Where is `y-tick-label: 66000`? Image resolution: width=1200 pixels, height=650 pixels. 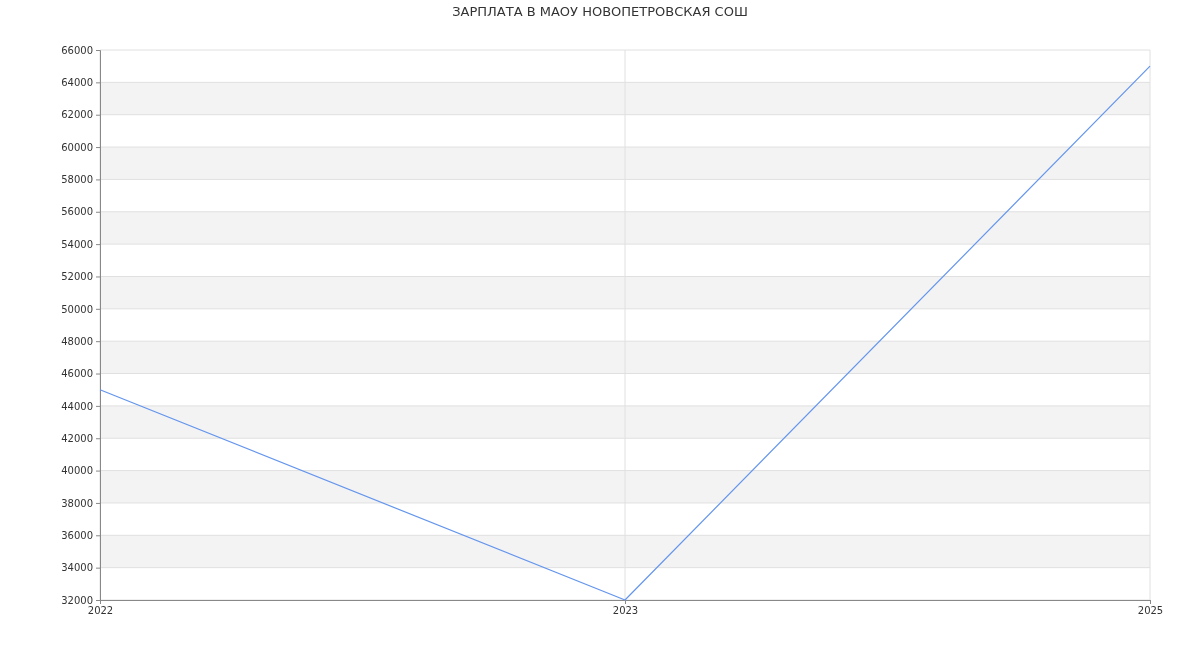 y-tick-label: 66000 is located at coordinates (77, 50).